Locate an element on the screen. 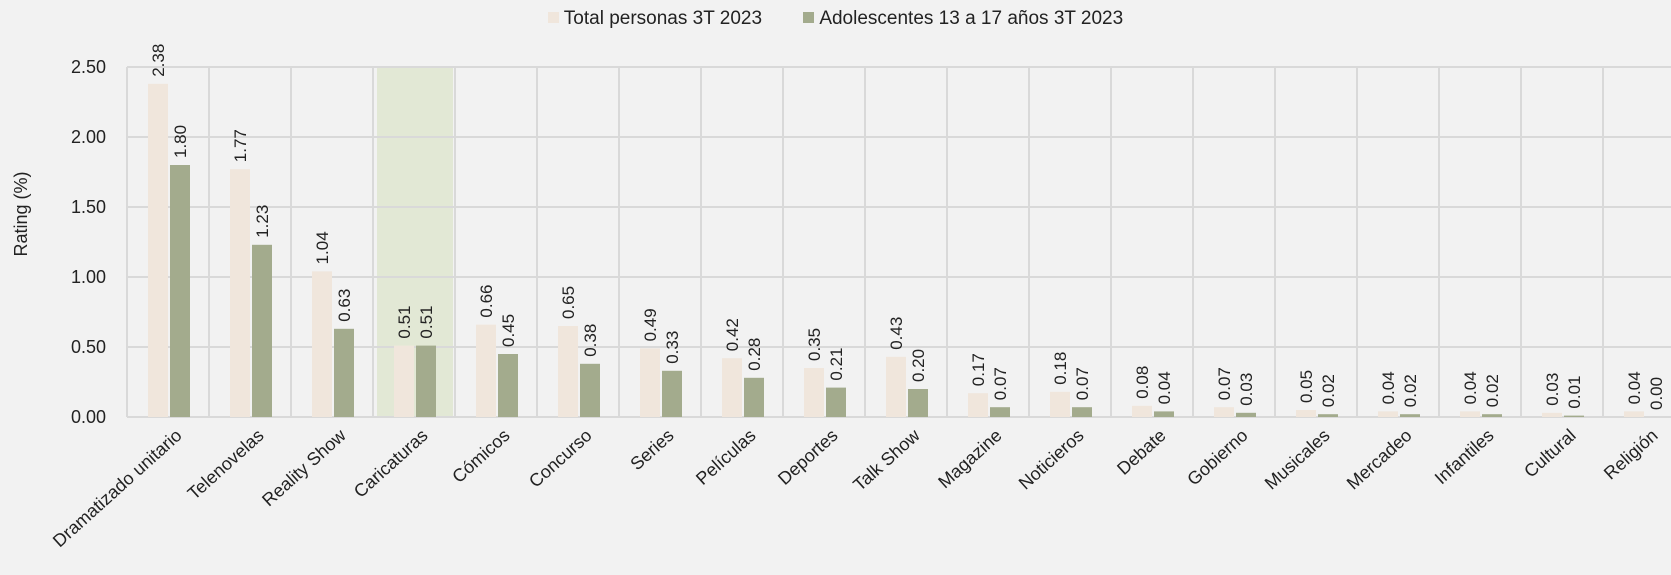 The height and width of the screenshot is (575, 1671). x-tick-label: Mercadeo is located at coordinates (1379, 459).